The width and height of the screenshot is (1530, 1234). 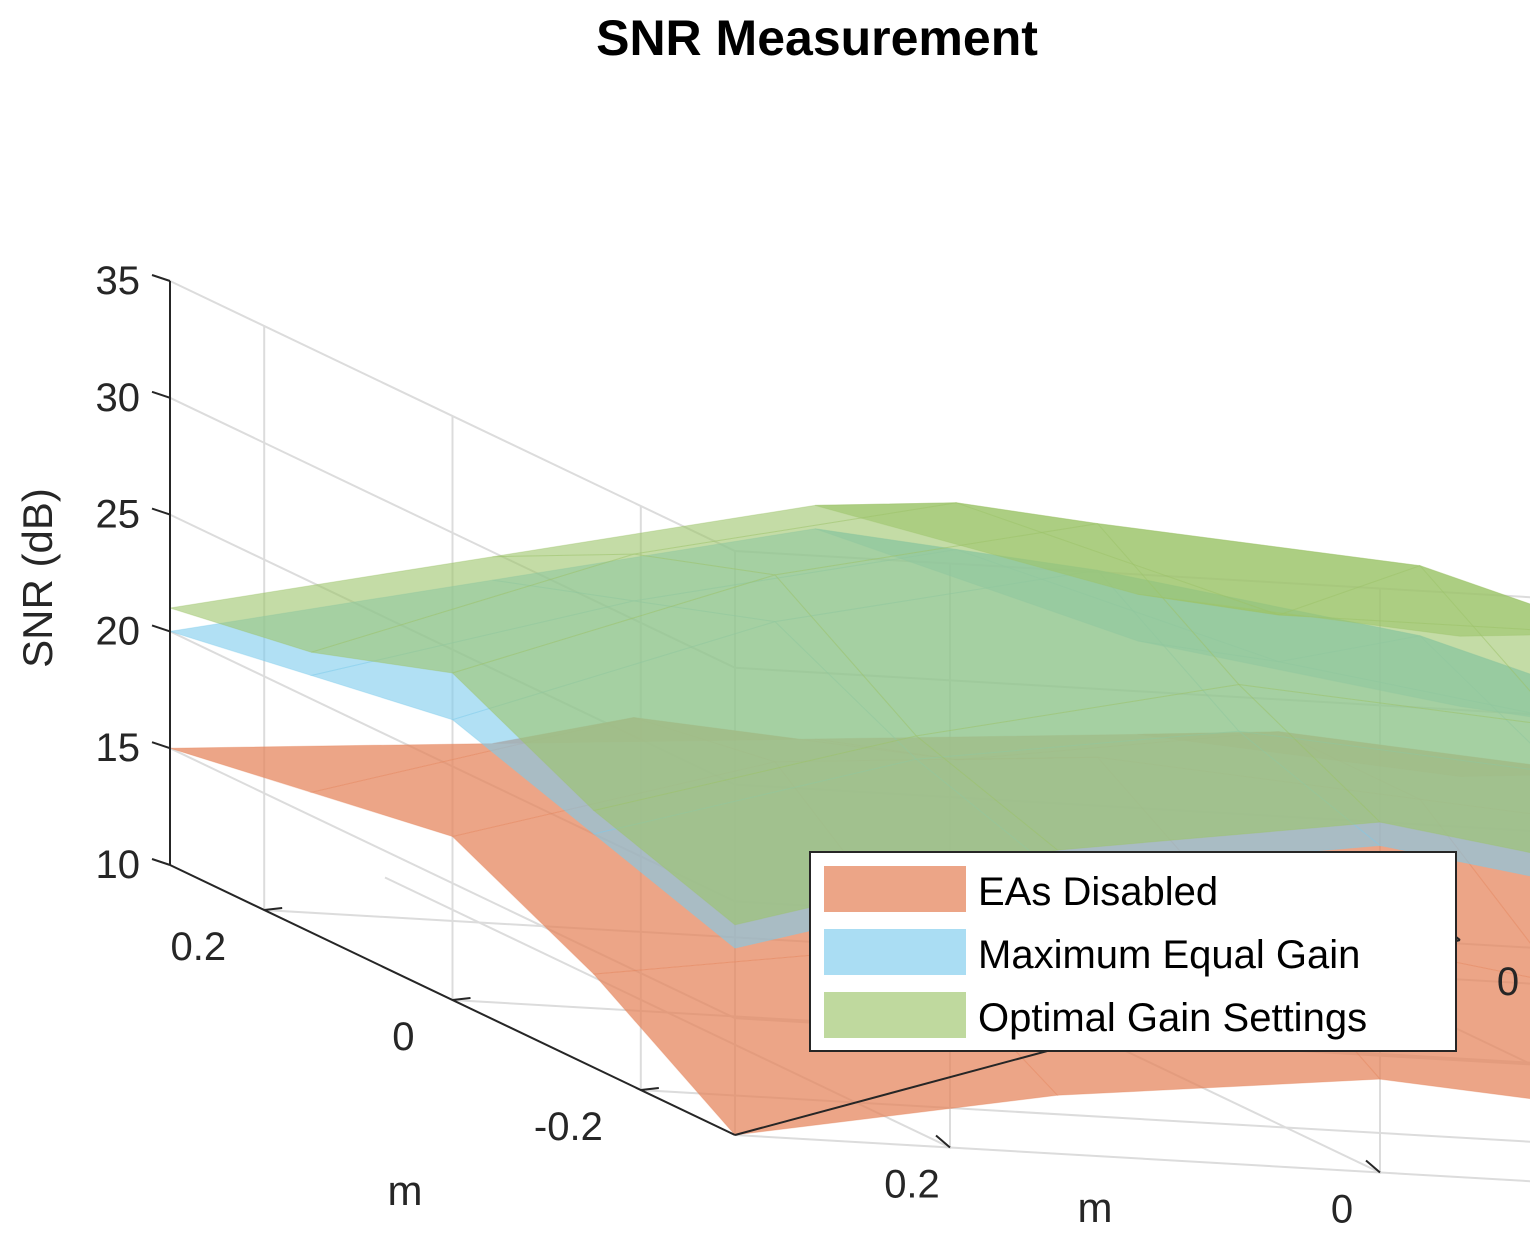 What do you see at coordinates (118, 281) in the screenshot?
I see `z-tick-label: 35` at bounding box center [118, 281].